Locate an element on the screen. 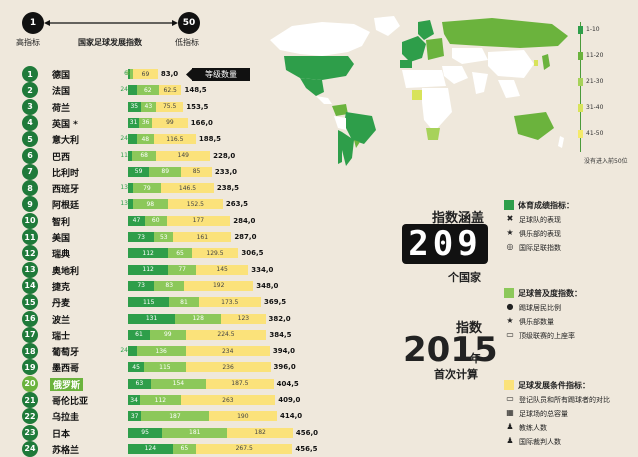 The width and height of the screenshot is (638, 457). map-legend-line is located at coordinates (580, 87).